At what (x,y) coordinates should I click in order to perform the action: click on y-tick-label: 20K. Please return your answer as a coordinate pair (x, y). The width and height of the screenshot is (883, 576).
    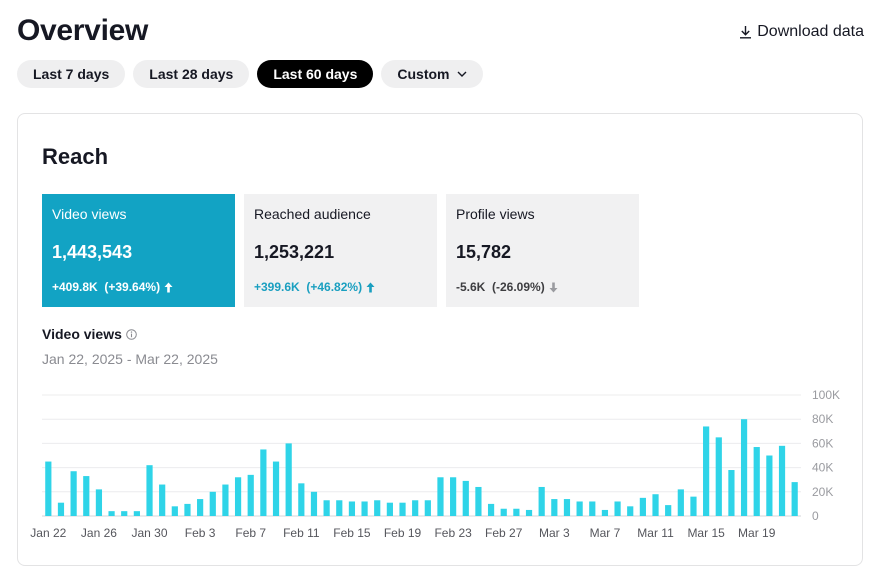
    Looking at the image, I should click on (822, 492).